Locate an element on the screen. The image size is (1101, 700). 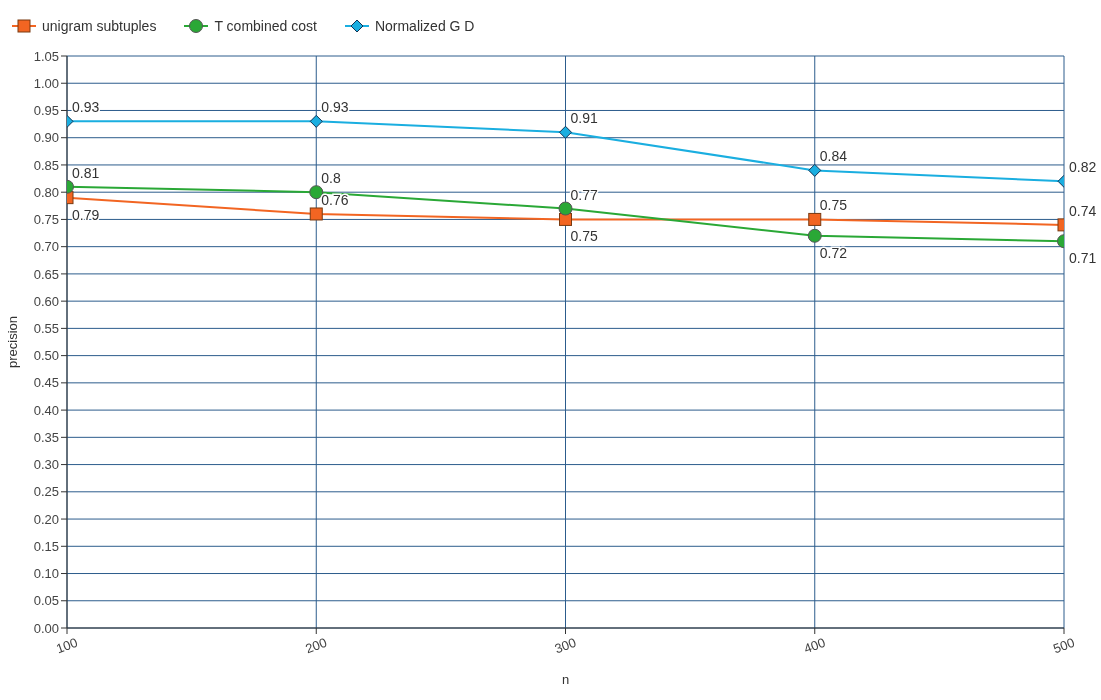
legend-label: T combined cost is located at coordinates (265, 26).